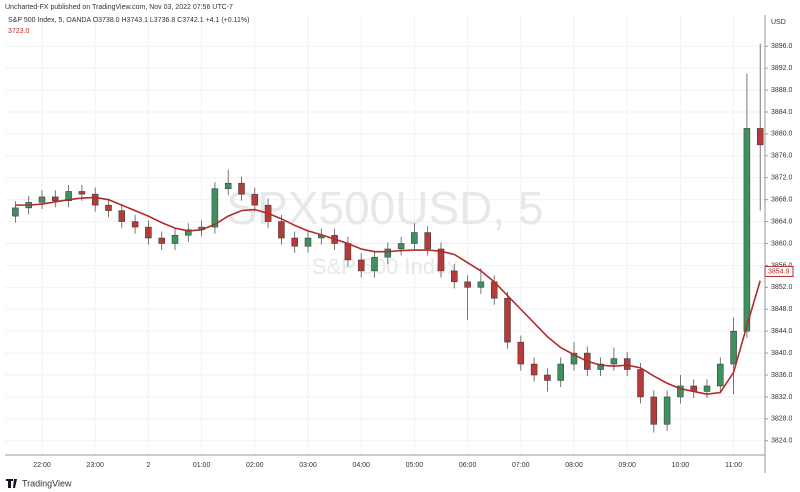 This screenshot has height=492, width=800. What do you see at coordinates (782, 112) in the screenshot?
I see `y-tick-label: 3884.0` at bounding box center [782, 112].